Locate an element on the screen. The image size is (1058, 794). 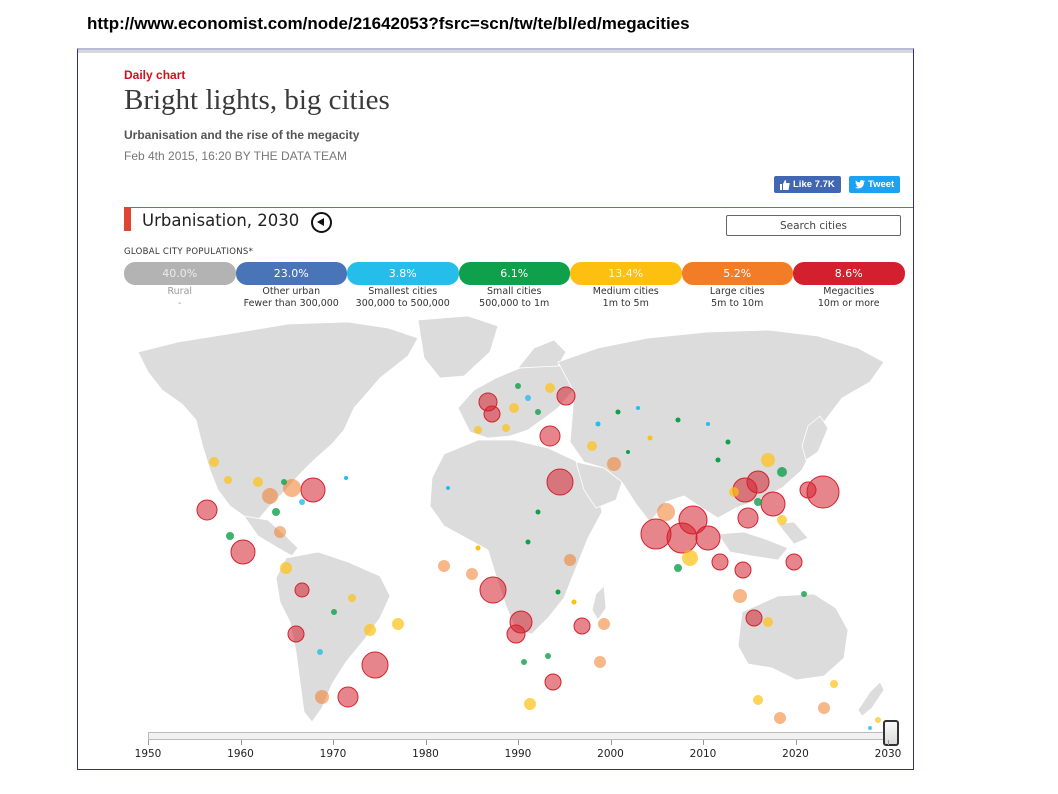
tick-label-1950: 1950 is located at coordinates (148, 754).